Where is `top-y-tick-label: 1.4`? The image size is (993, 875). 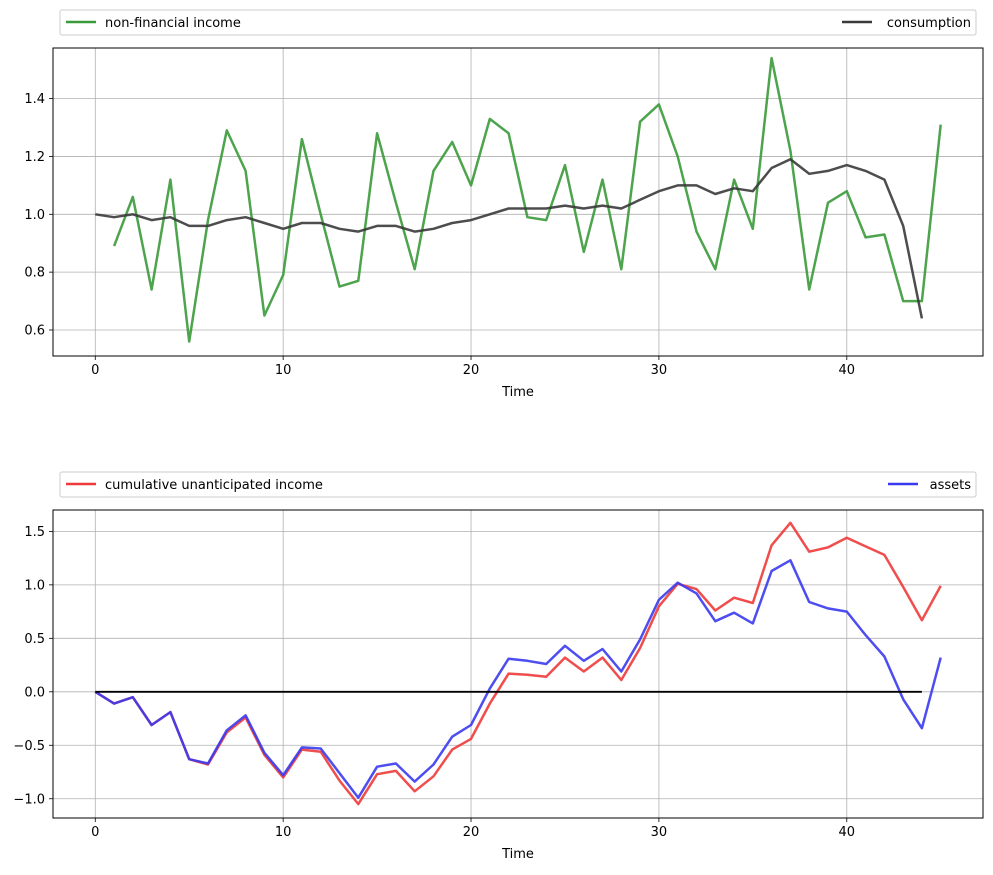 top-y-tick-label: 1.4 is located at coordinates (34, 99).